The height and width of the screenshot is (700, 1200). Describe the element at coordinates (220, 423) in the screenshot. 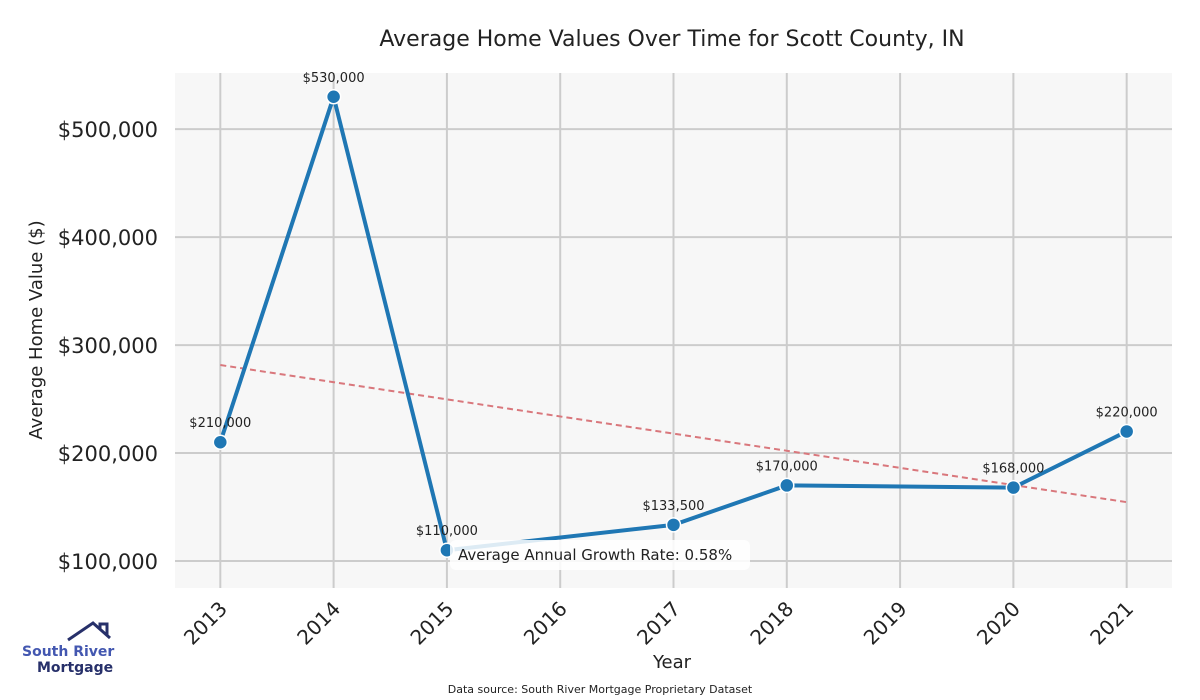

I see `data-label: $210,000` at that location.